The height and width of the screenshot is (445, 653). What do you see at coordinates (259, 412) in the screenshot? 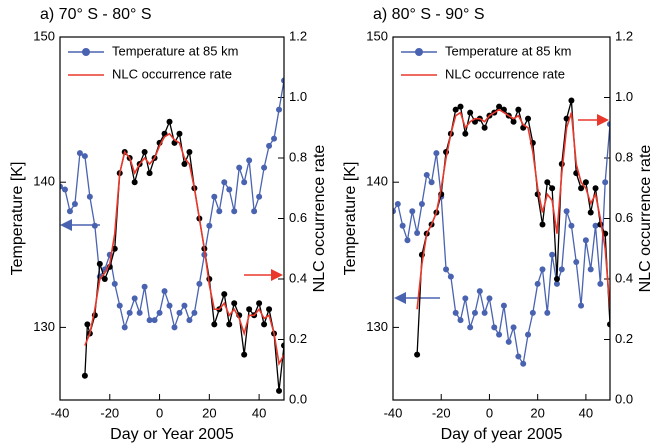
I see `x-tick-label: 40` at bounding box center [259, 412].